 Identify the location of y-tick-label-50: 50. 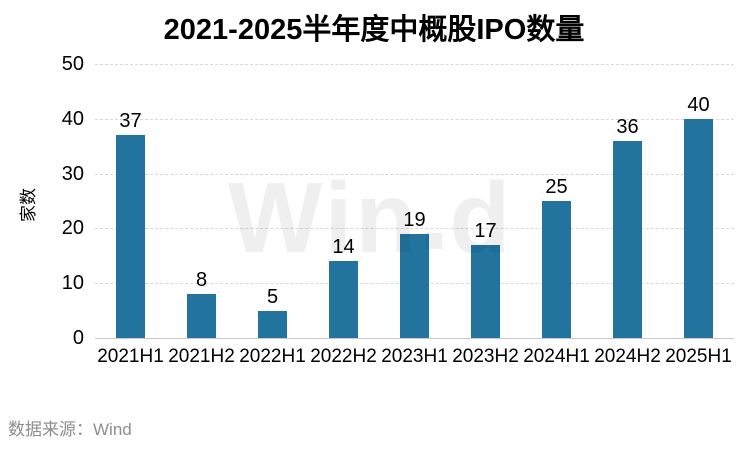
(72, 64).